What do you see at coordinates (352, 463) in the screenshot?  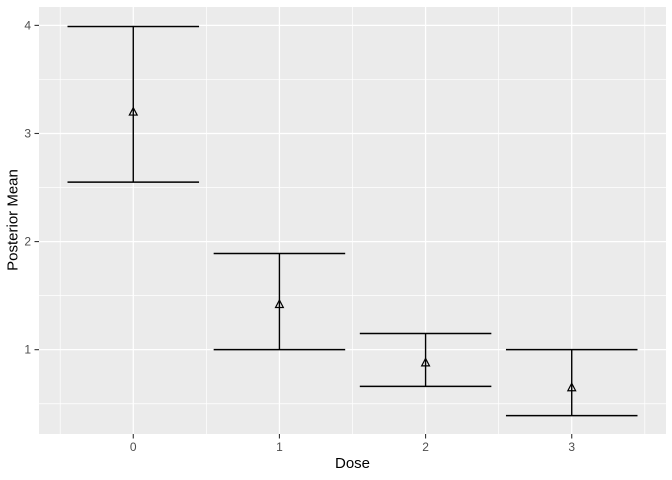 I see `x-axis-title: Dose` at bounding box center [352, 463].